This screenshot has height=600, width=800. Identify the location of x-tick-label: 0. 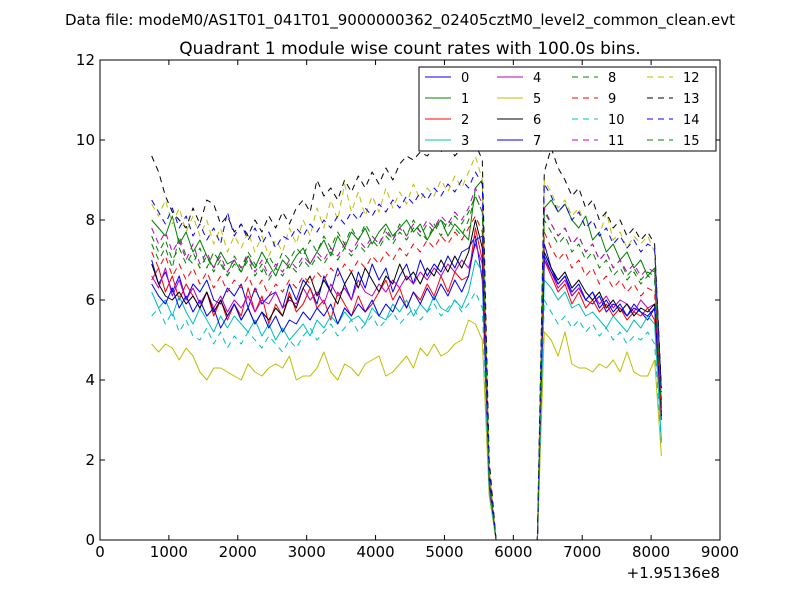
(100, 552).